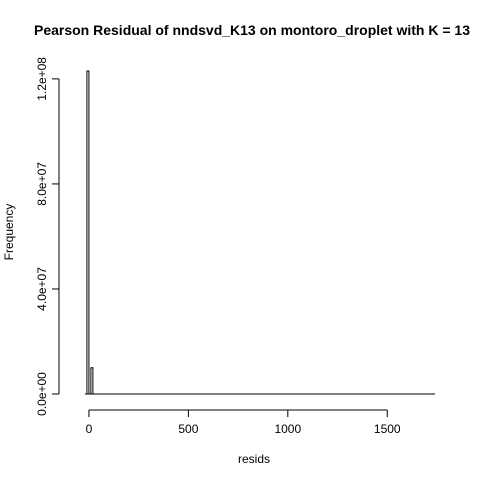 This screenshot has width=480, height=480. I want to click on x-tick-label: 500, so click(188, 429).